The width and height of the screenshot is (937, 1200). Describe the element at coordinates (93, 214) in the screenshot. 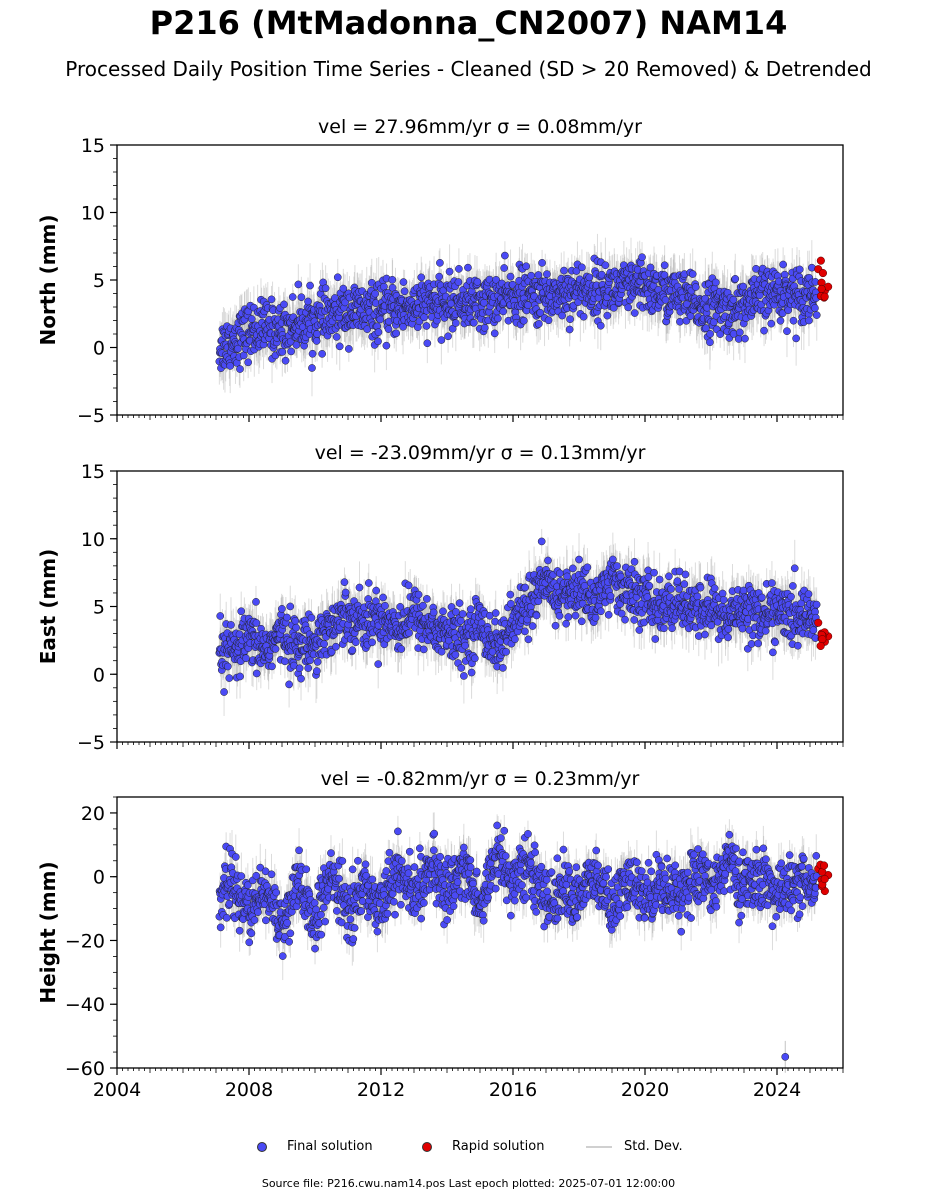

I see `y-tick-label: 10` at that location.